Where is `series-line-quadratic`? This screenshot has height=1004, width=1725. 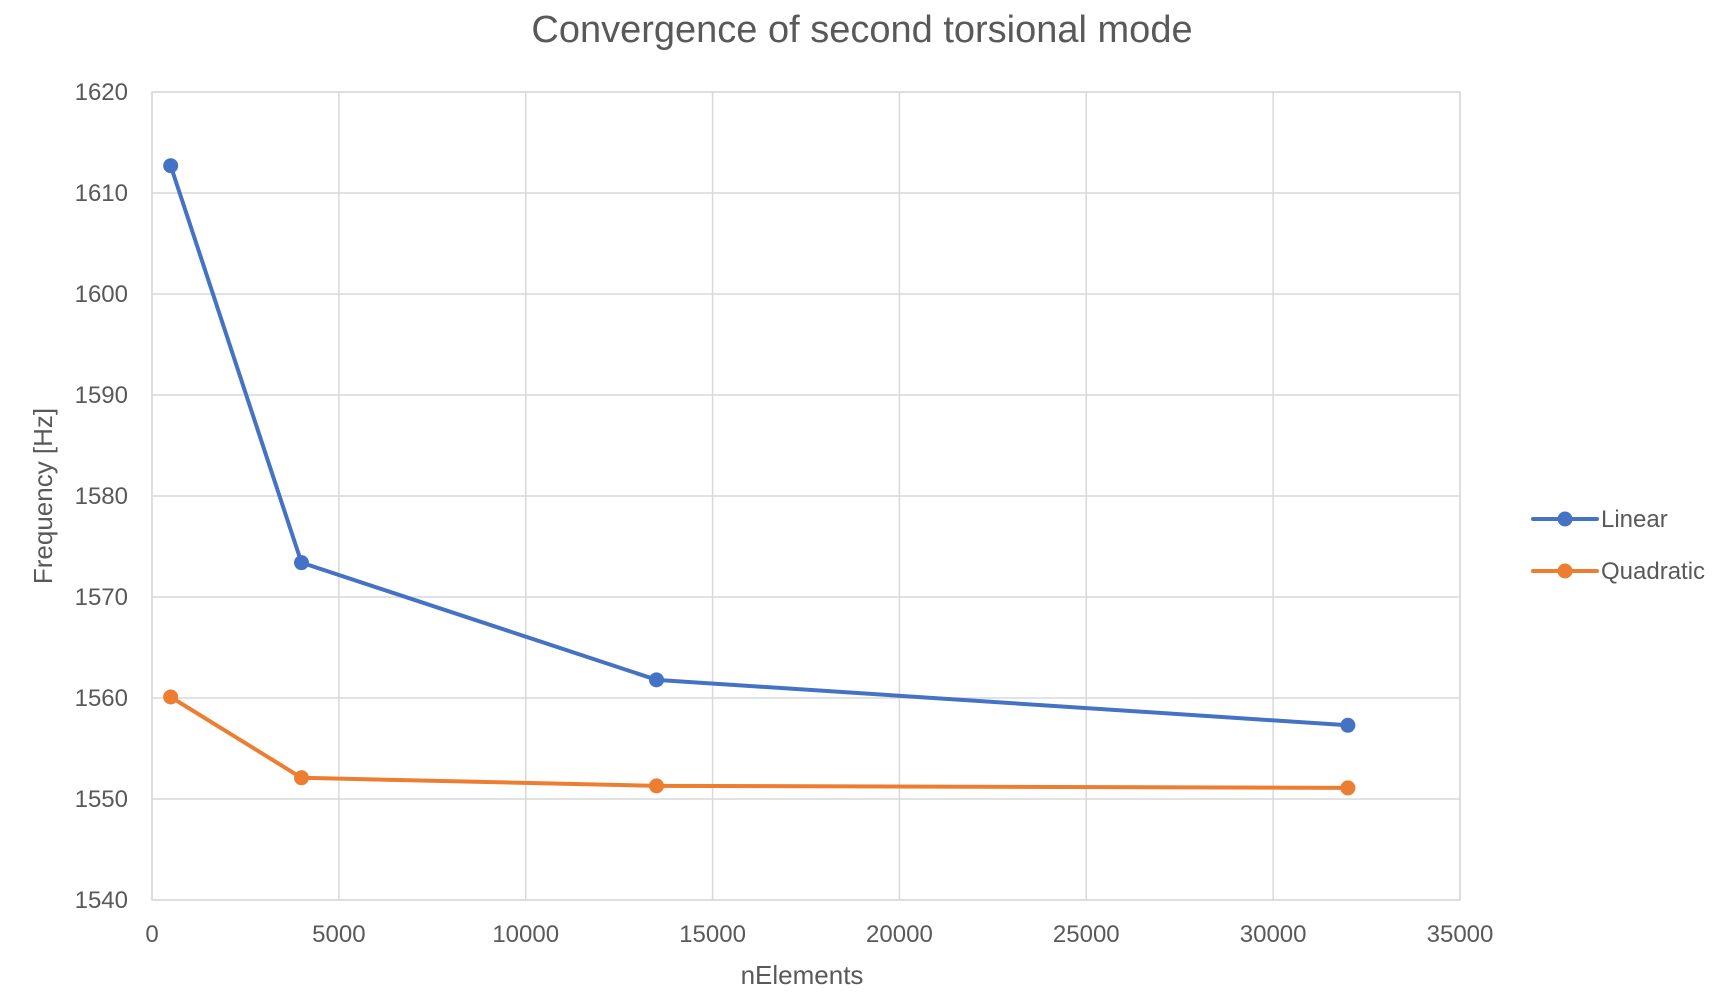 series-line-quadratic is located at coordinates (759, 742).